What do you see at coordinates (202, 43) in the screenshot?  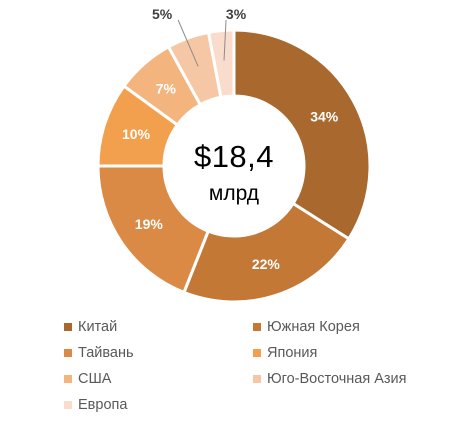 I see `leader-lines-group` at bounding box center [202, 43].